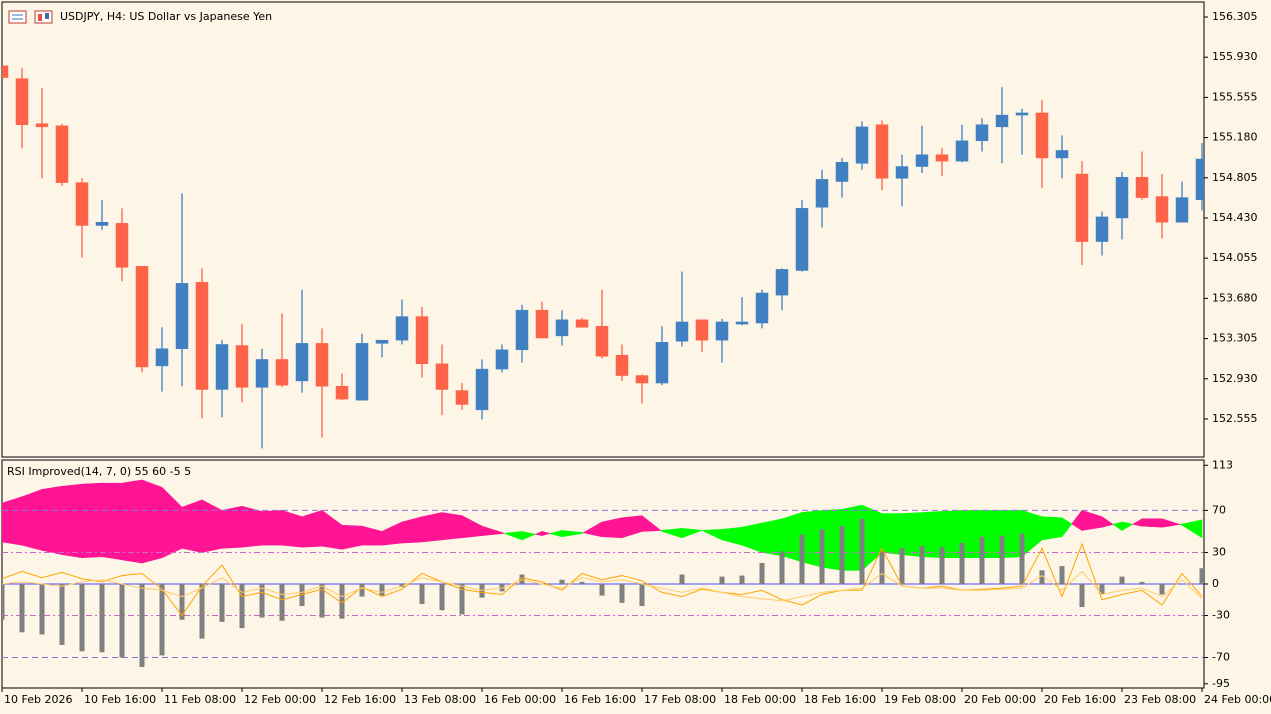  What do you see at coordinates (440, 699) in the screenshot?
I see `x-tick-label: 13 Feb 08:00` at bounding box center [440, 699].